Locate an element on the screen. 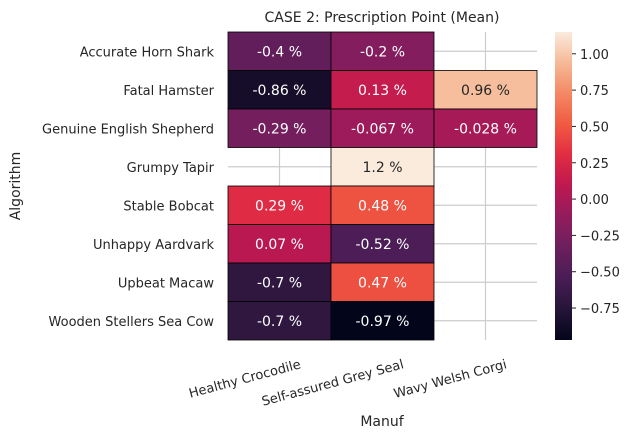 Image resolution: width=633 pixels, height=436 pixels. cell-value-label: -0.97 % is located at coordinates (383, 322).